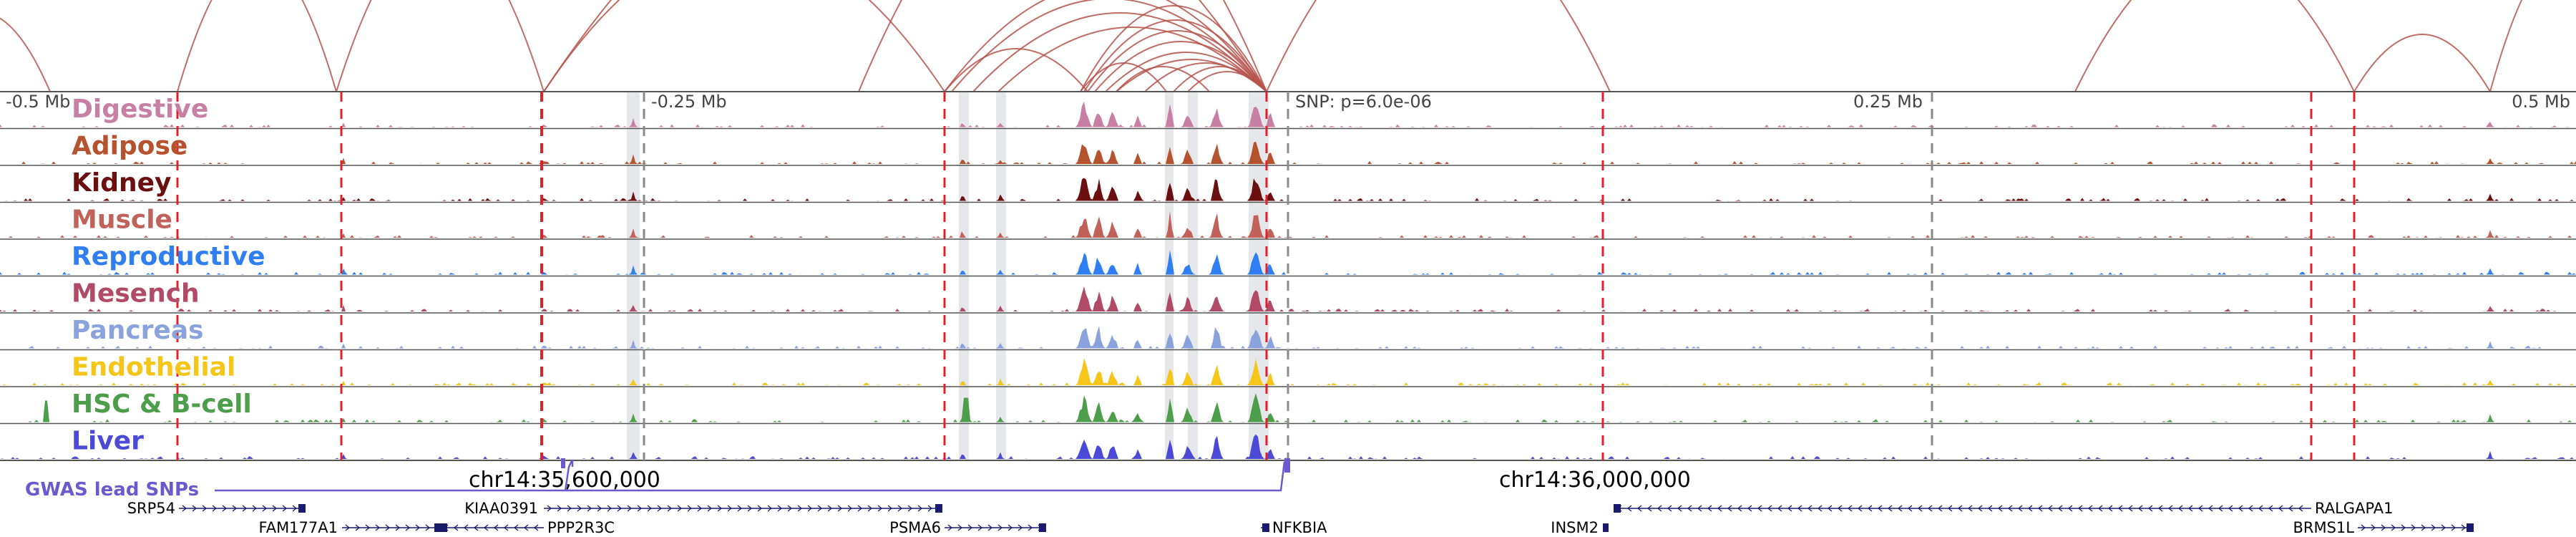 This screenshot has height=537, width=2576. I want to click on track-label: Liver, so click(108, 441).